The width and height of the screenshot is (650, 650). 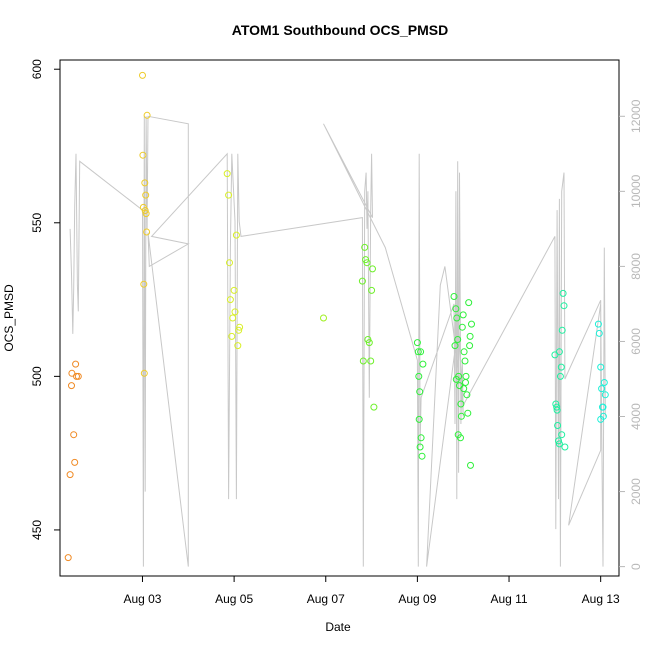 I want to click on y2-tick-label: 12000, so click(x=636, y=116).